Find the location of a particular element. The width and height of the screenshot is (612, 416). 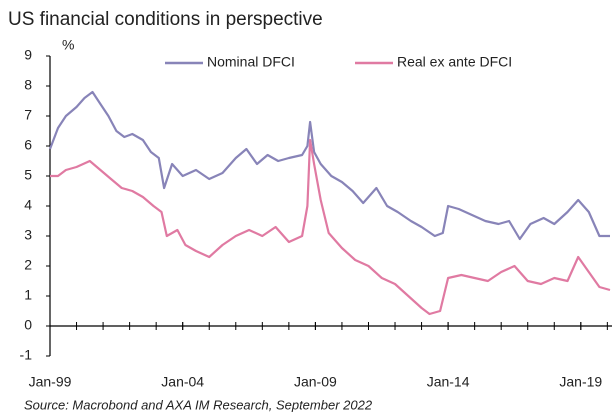

y-tick-label: 8 is located at coordinates (28, 85).